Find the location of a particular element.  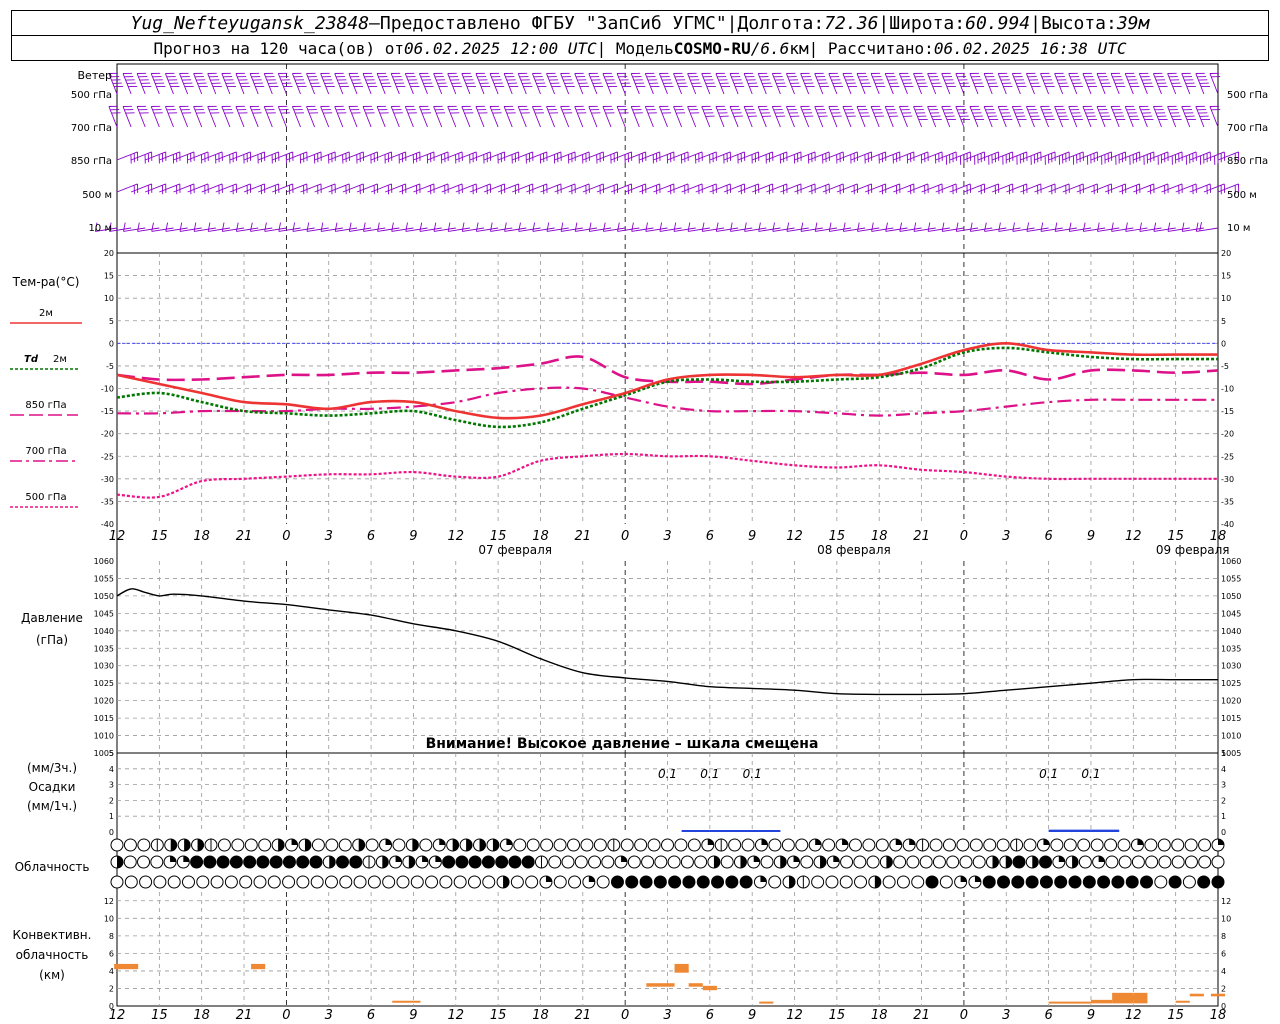

forecast-start: 06.02.2025 12:00 UTC is located at coordinates (500, 48).